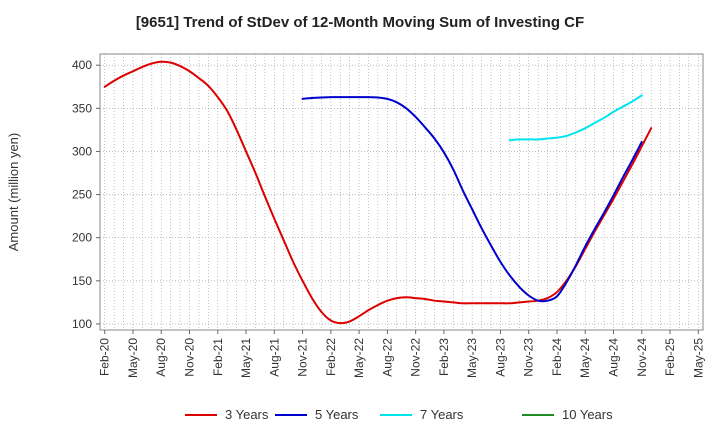 This screenshot has width=720, height=445. What do you see at coordinates (416, 357) in the screenshot?
I see `x-tick-label: Nov-22` at bounding box center [416, 357].